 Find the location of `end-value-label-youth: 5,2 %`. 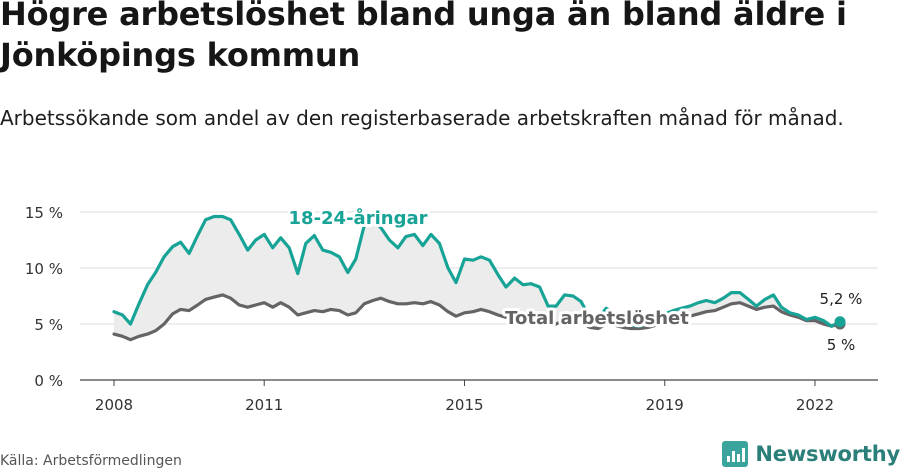

end-value-label-youth: 5,2 % is located at coordinates (841, 299).